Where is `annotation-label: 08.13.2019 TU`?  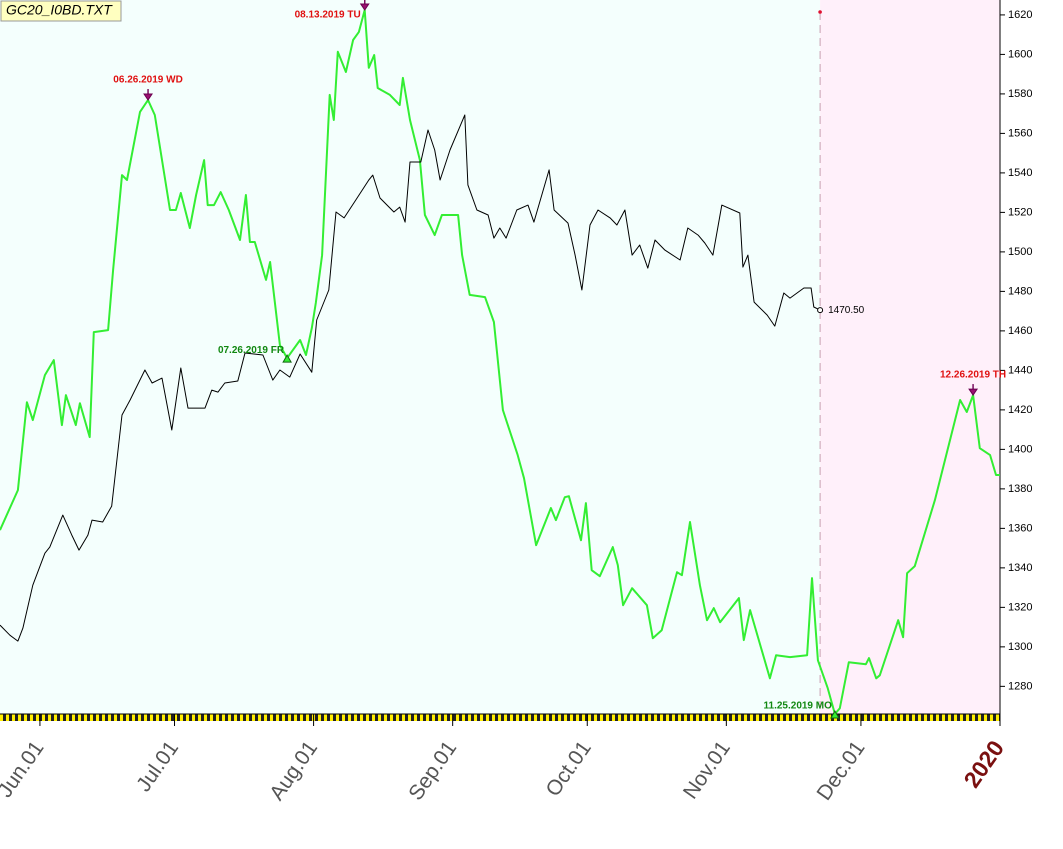 annotation-label: 08.13.2019 TU is located at coordinates (328, 15).